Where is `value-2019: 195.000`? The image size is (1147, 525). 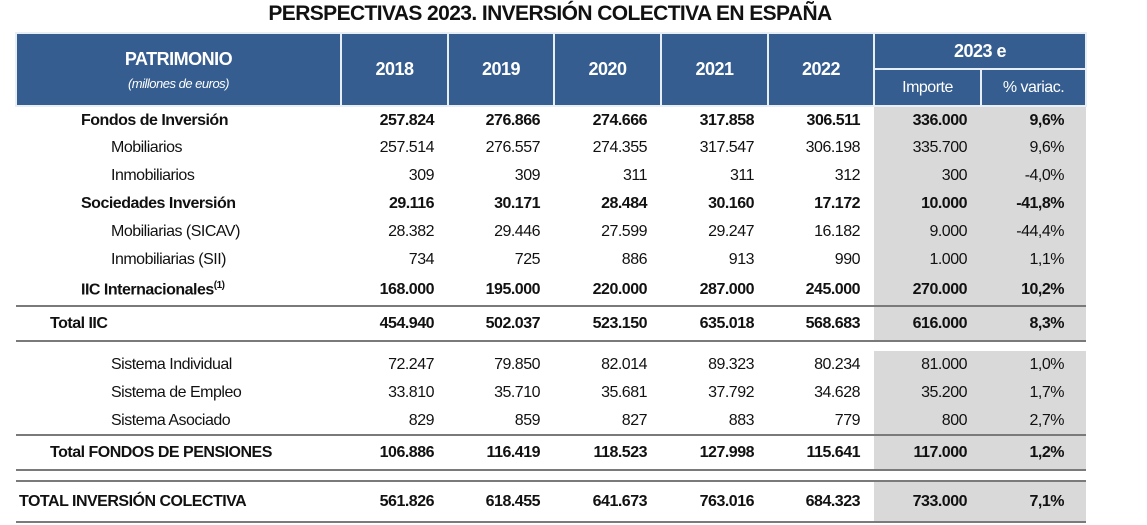
value-2019: 195.000 is located at coordinates (501, 290).